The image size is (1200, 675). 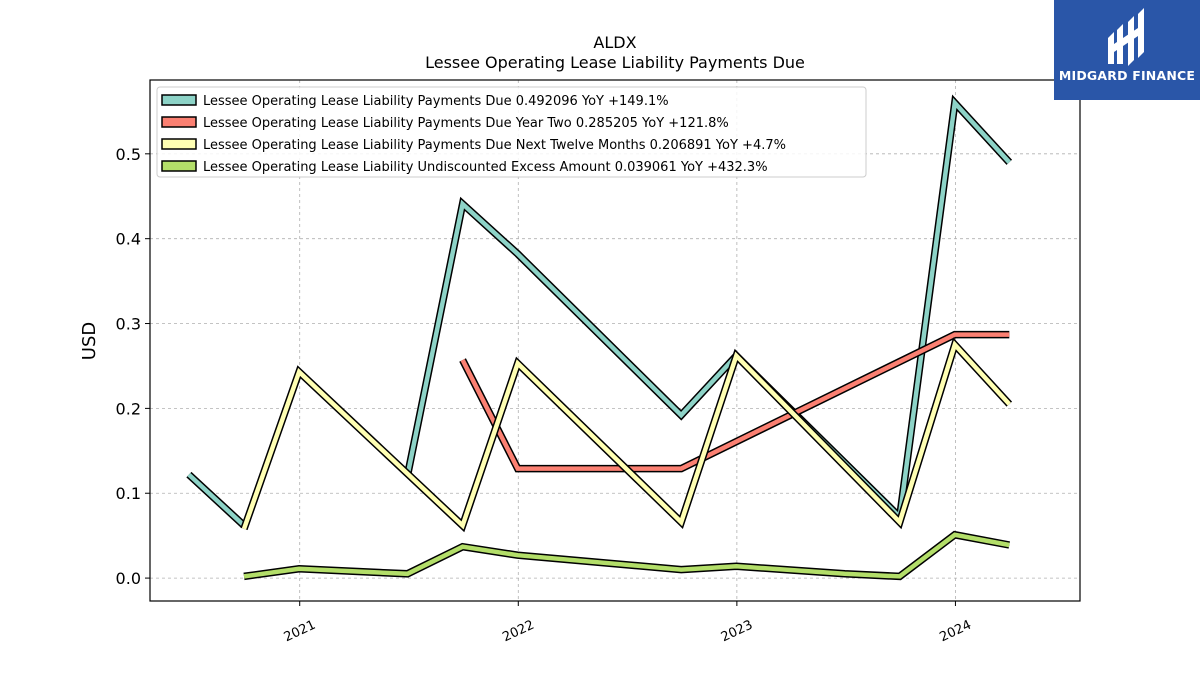 What do you see at coordinates (628, 623) in the screenshot?
I see `x-axis: 2021 2022 2023 2024` at bounding box center [628, 623].